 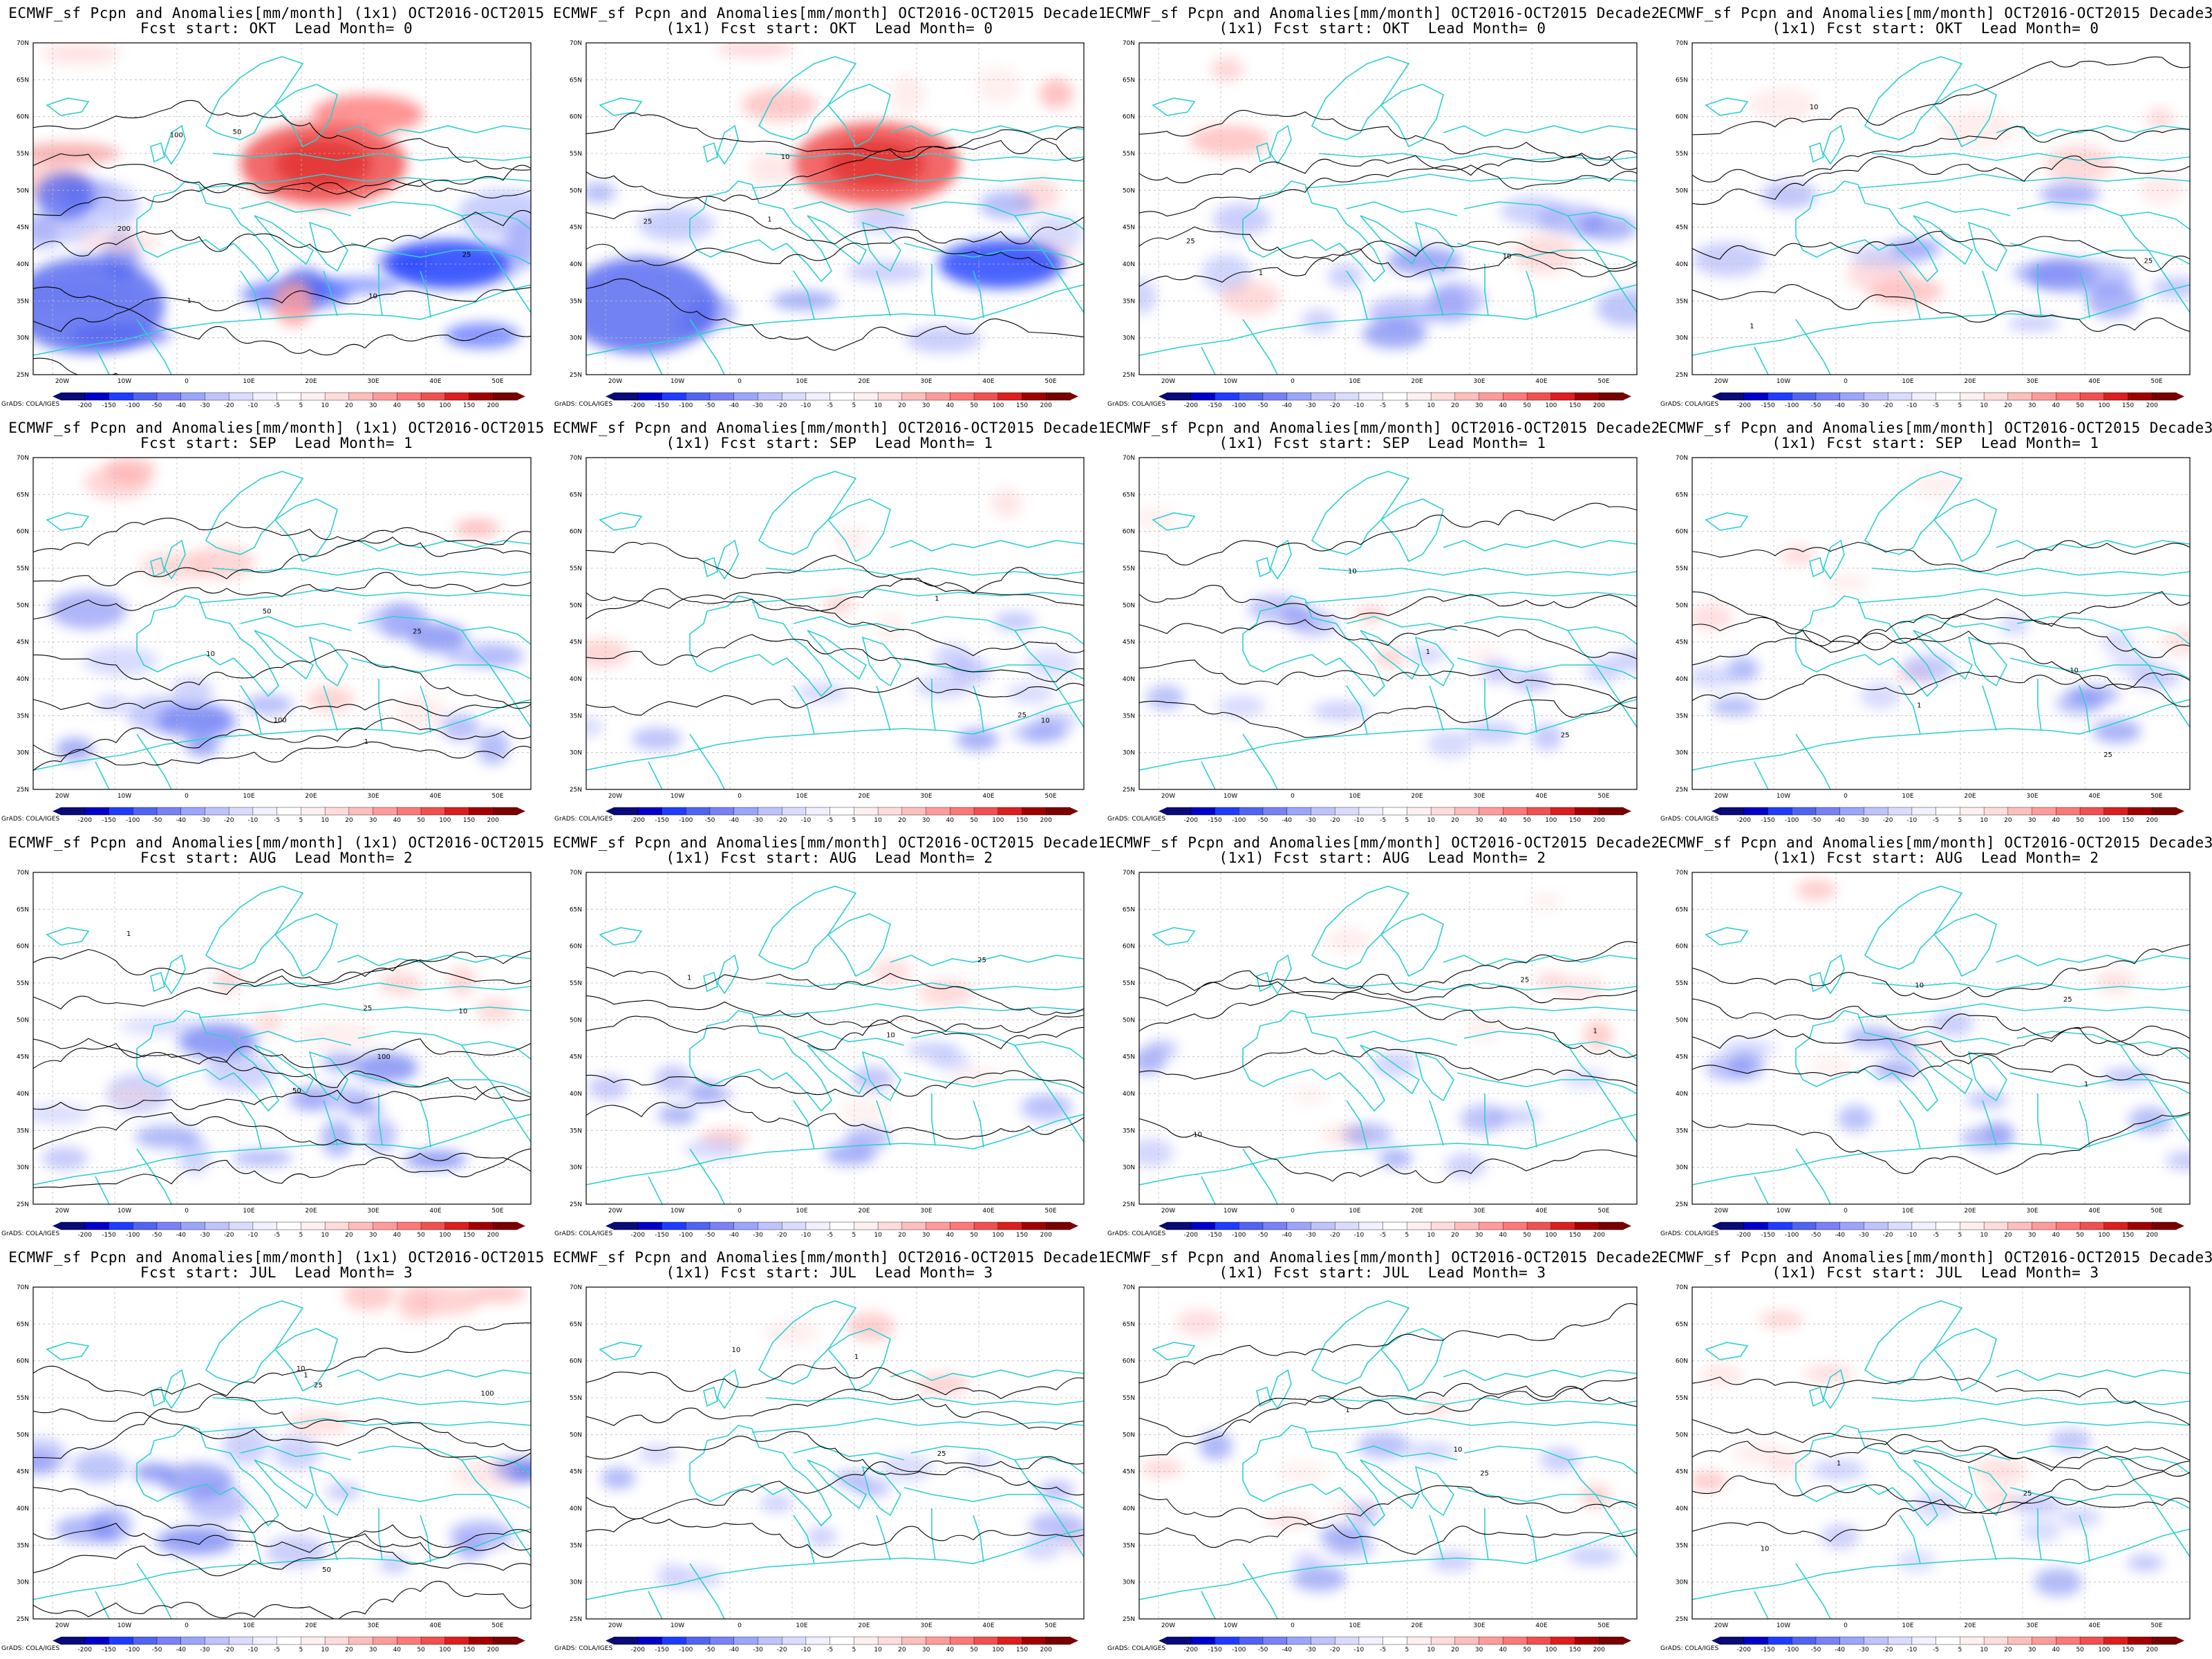 I want to click on colorbar-tick-label: -50, so click(x=157, y=1235).